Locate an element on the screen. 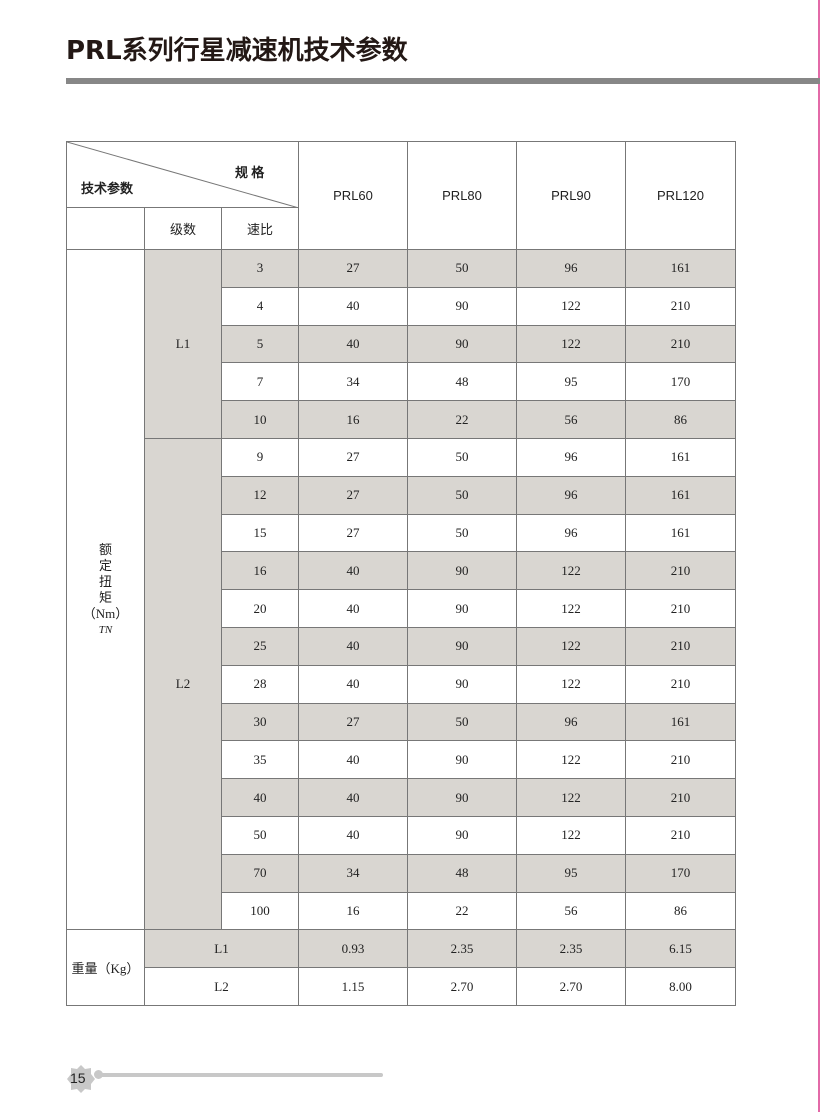 The width and height of the screenshot is (820, 1112). ratio-cell: 70 is located at coordinates (260, 873).